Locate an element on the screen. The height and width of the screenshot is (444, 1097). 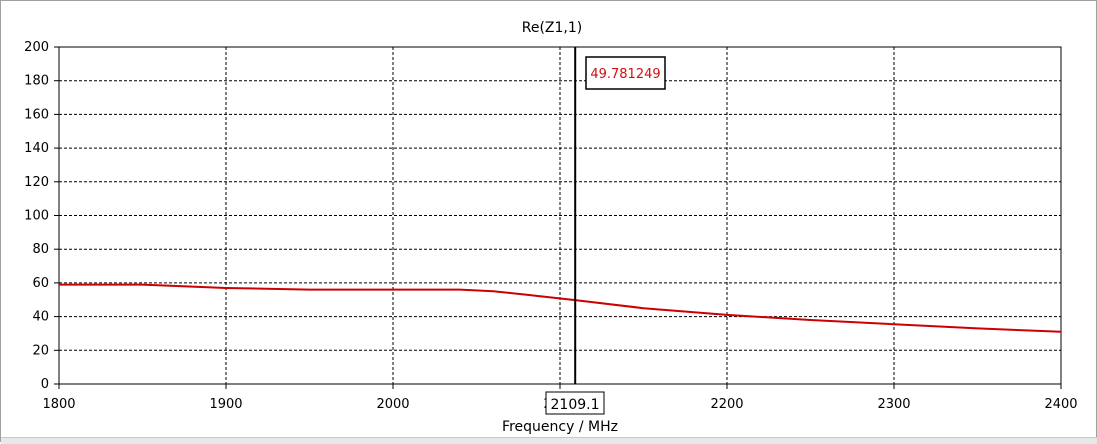
y-tick-label: 100 is located at coordinates (36, 216).